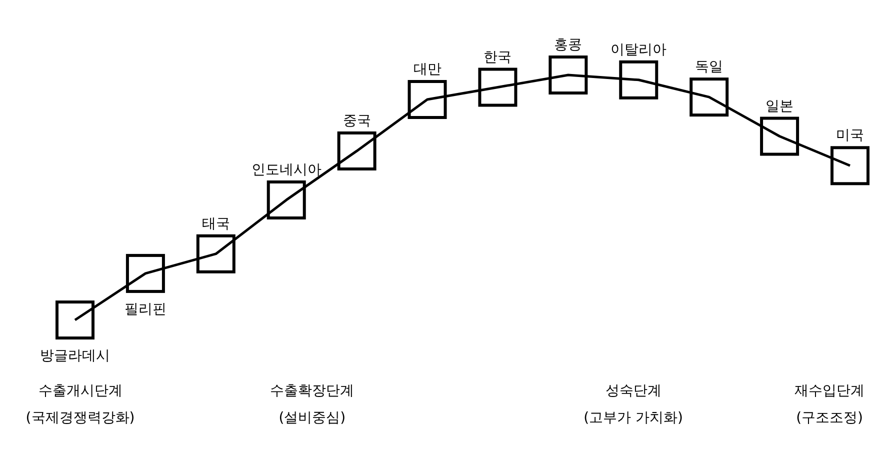 The height and width of the screenshot is (452, 892). What do you see at coordinates (80, 418) in the screenshot?
I see `text: (국제경쟁력강화)` at bounding box center [80, 418].